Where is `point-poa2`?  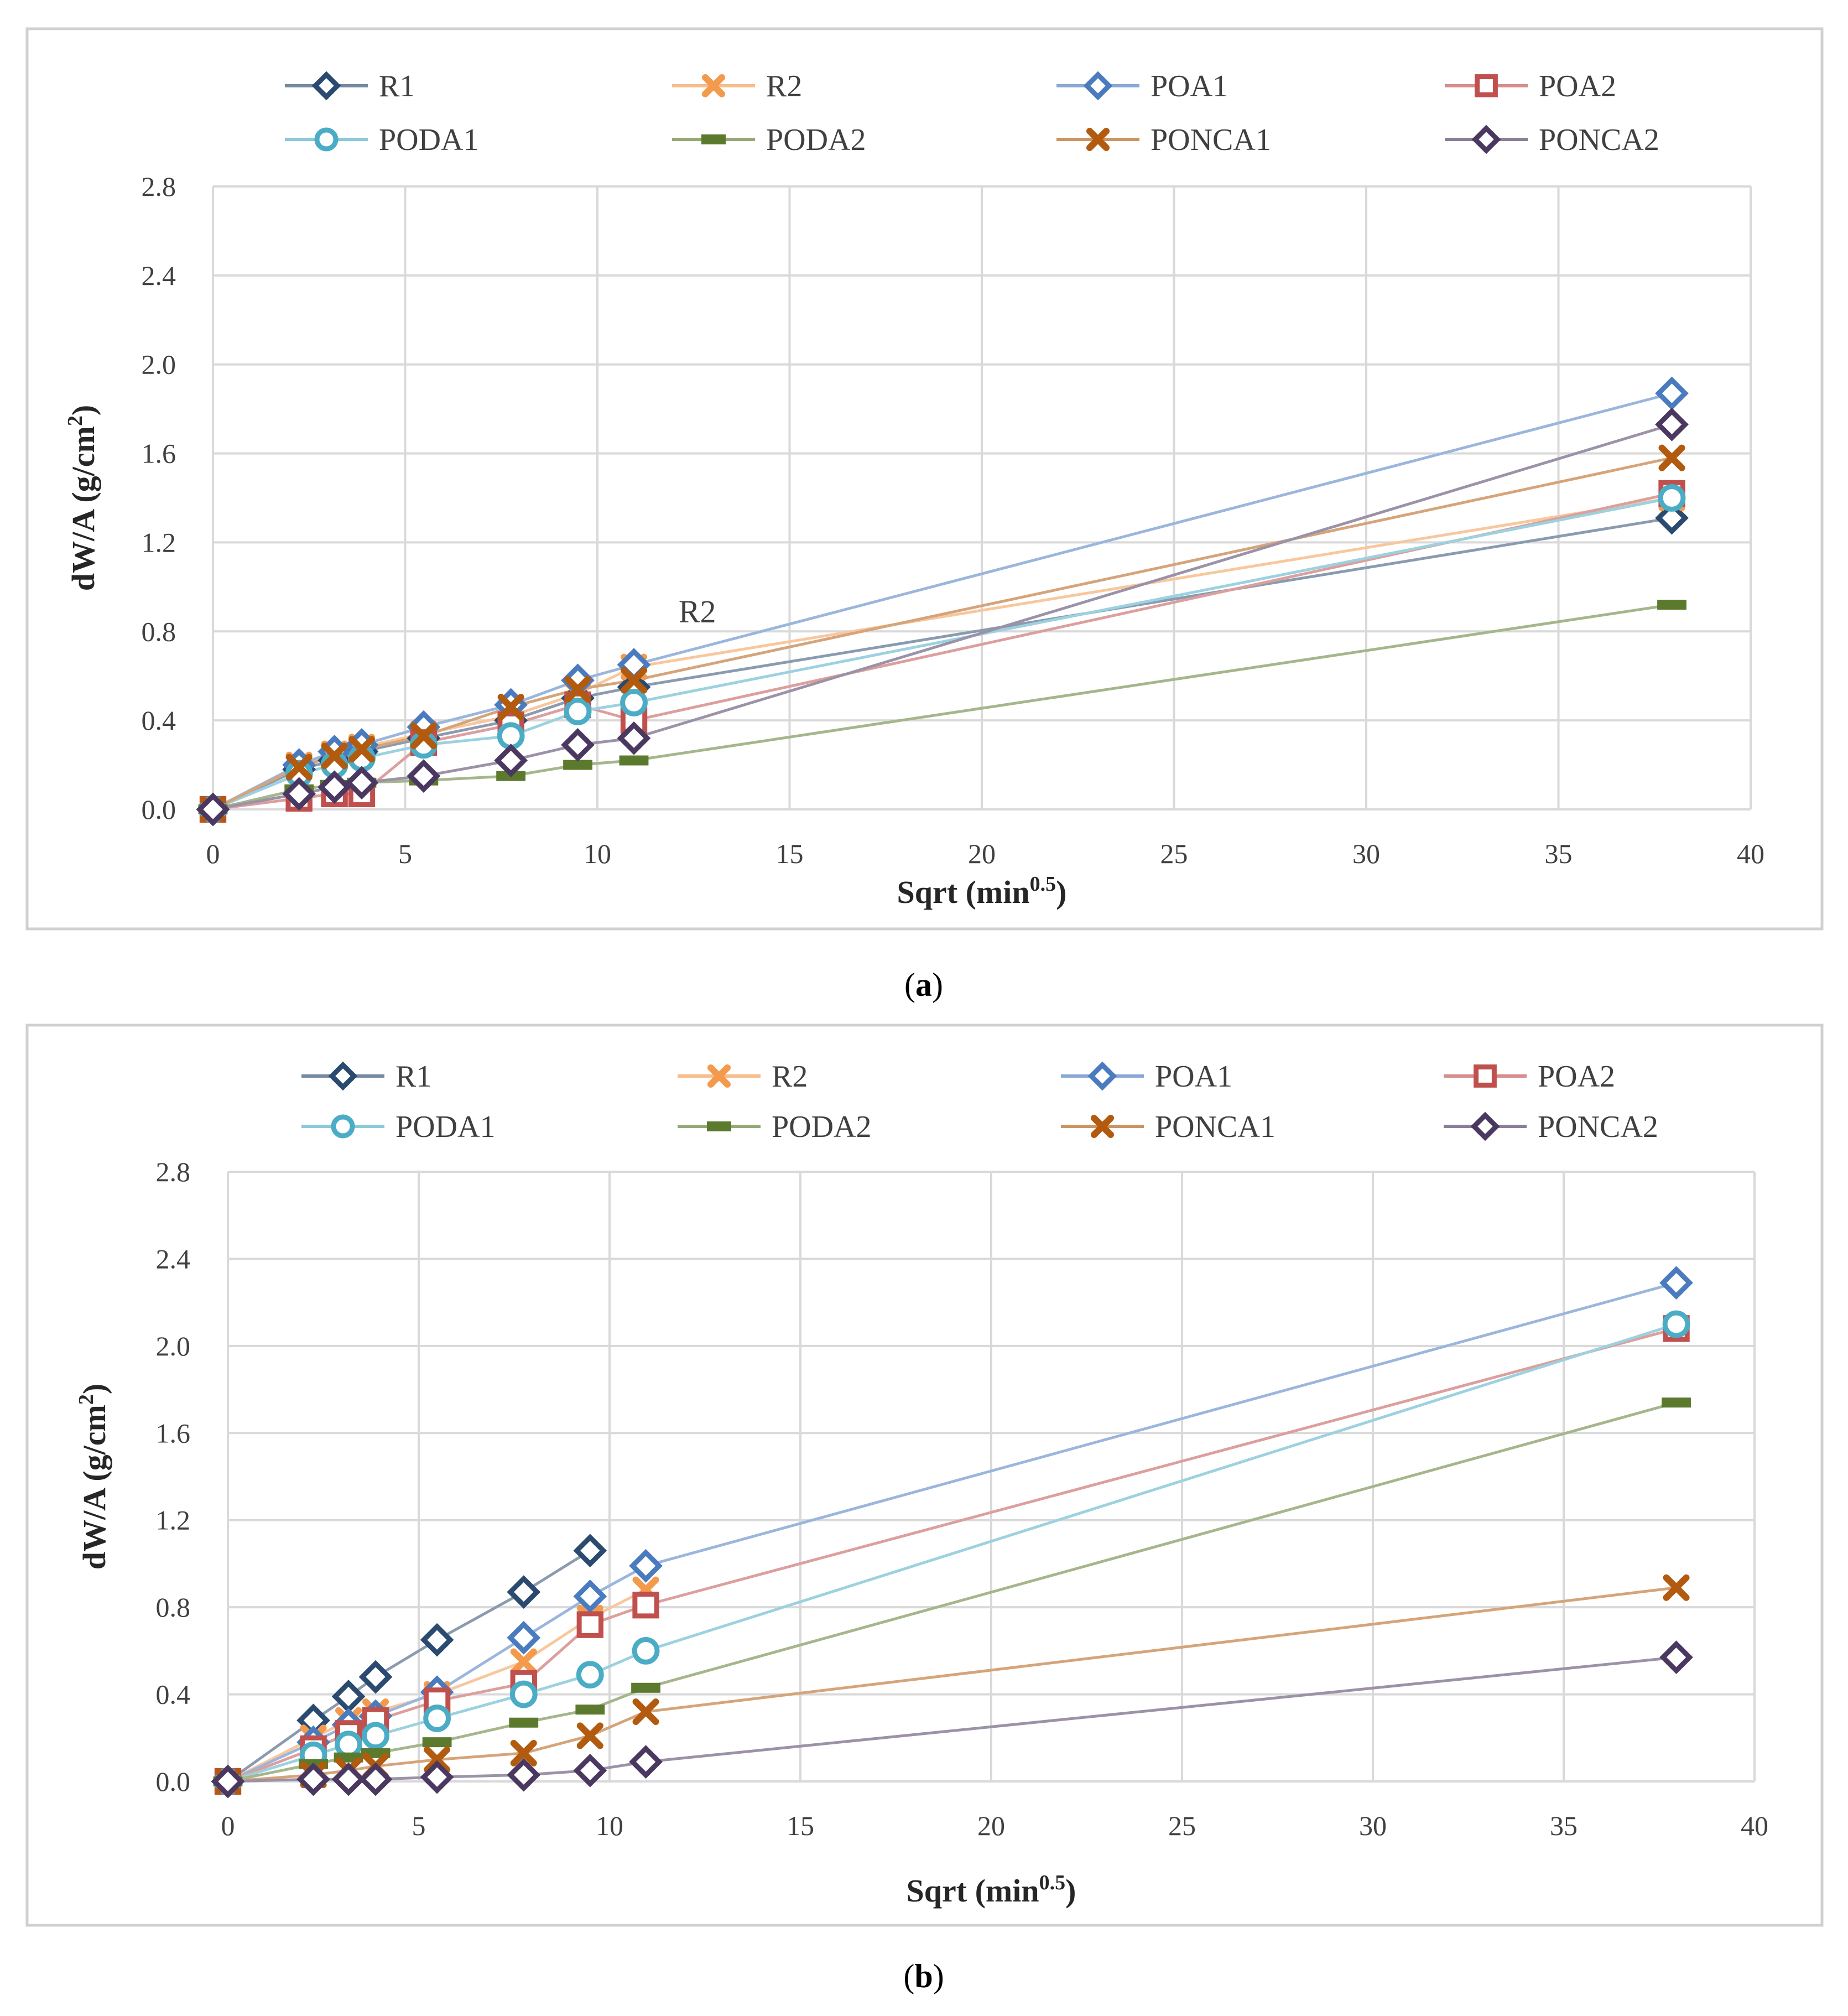
point-poa2 is located at coordinates (645, 1605).